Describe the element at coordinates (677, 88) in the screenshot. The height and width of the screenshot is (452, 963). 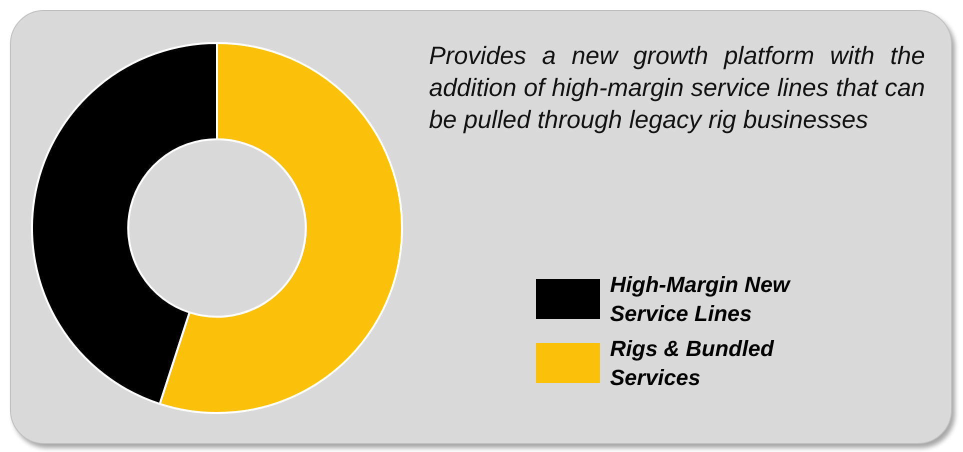
I see `text: Provides a new growth platform with the addition of high-margin service lines that can be pulled through legacy rig businesses` at that location.